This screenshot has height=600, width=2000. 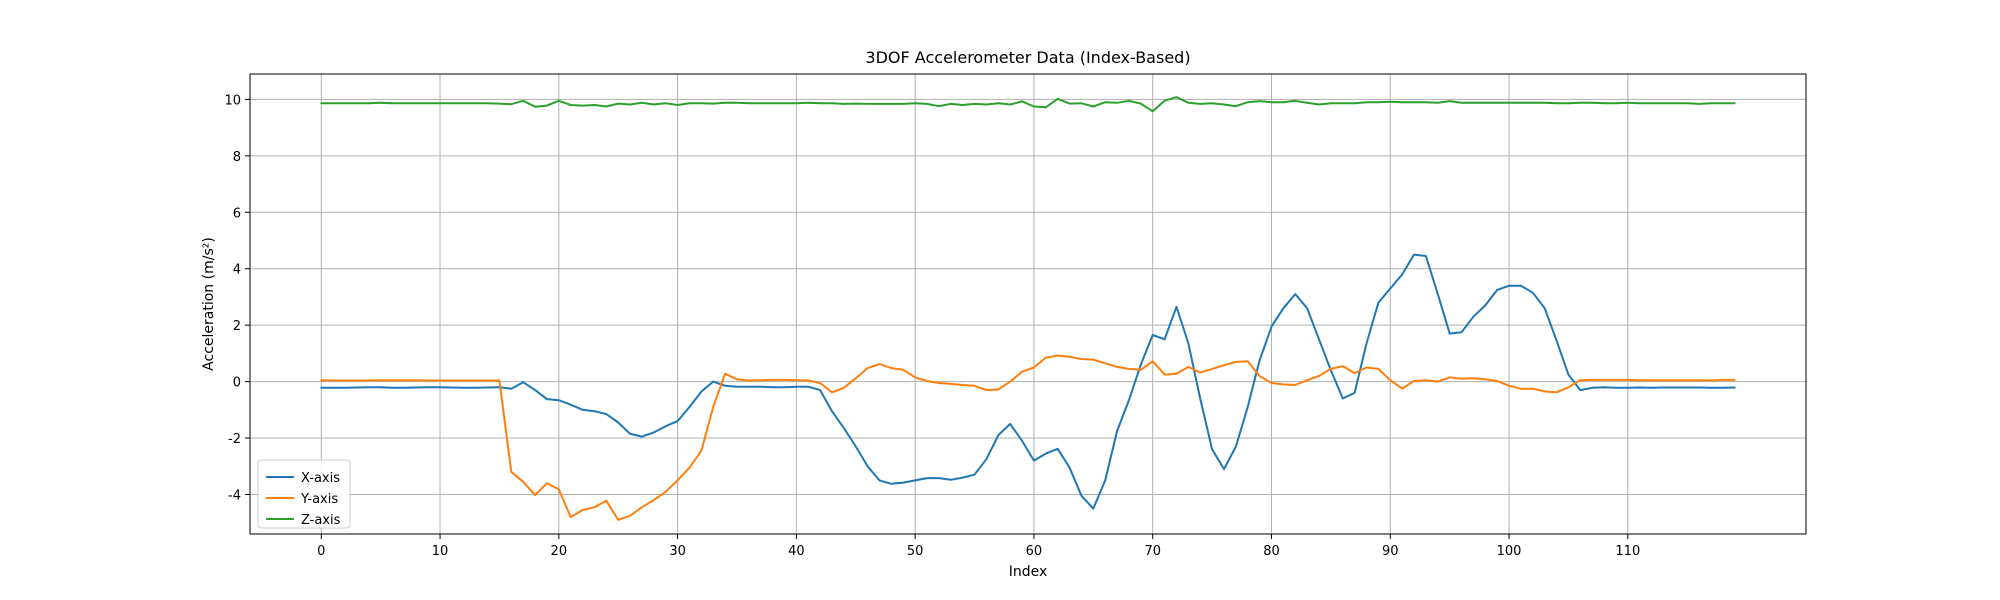 What do you see at coordinates (1028, 572) in the screenshot?
I see `x-axis-label: Index` at bounding box center [1028, 572].